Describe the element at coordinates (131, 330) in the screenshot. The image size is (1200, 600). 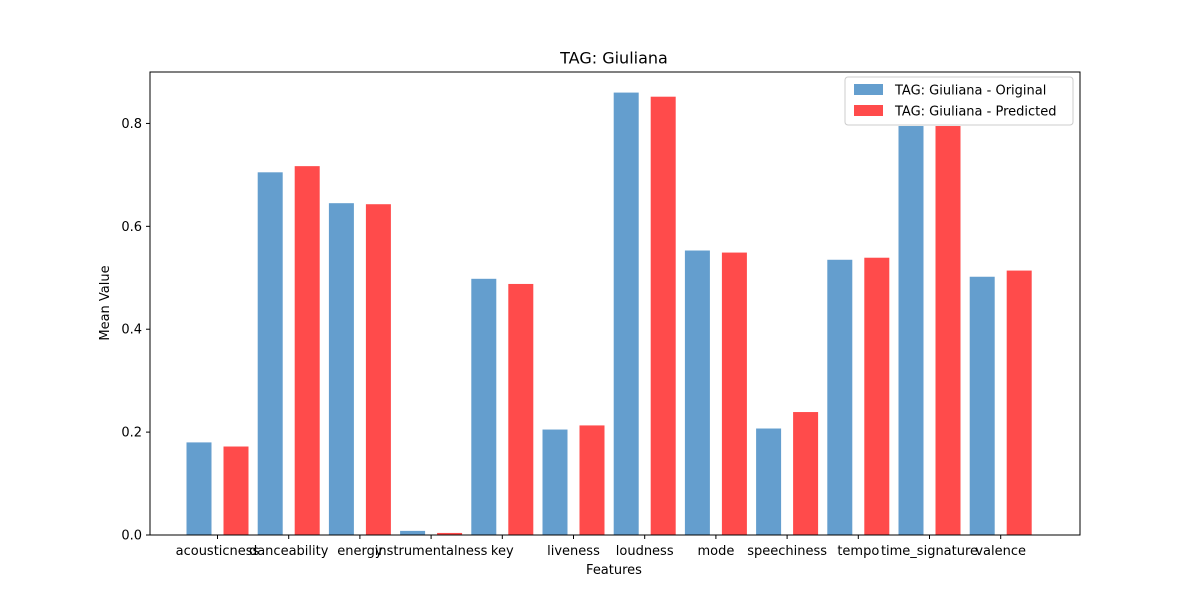
I see `y-tick-label: 0.4` at that location.